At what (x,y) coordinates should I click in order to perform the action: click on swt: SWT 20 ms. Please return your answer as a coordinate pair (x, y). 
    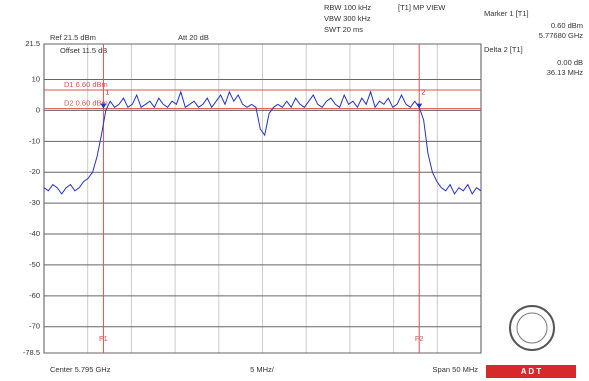
    Looking at the image, I should click on (343, 29).